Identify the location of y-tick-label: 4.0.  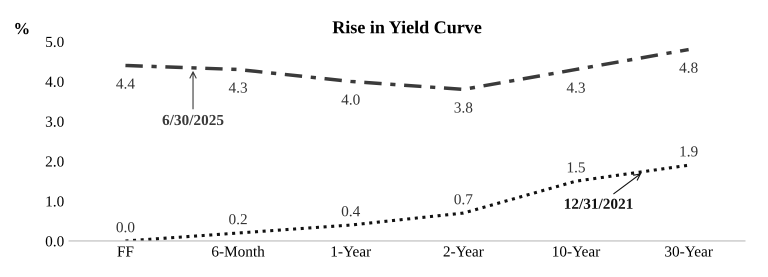
(54, 81).